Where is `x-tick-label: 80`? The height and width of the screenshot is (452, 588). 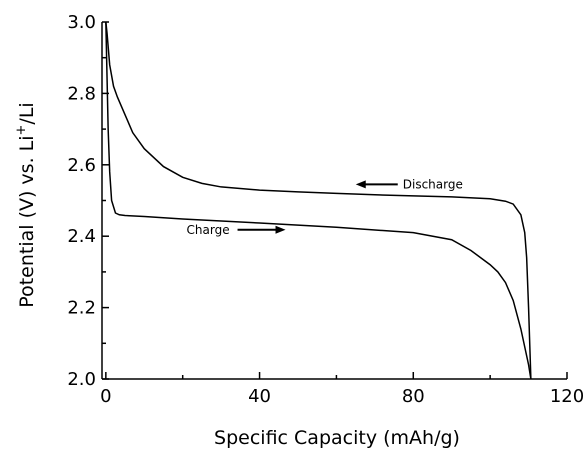 x-tick-label: 80 is located at coordinates (413, 396).